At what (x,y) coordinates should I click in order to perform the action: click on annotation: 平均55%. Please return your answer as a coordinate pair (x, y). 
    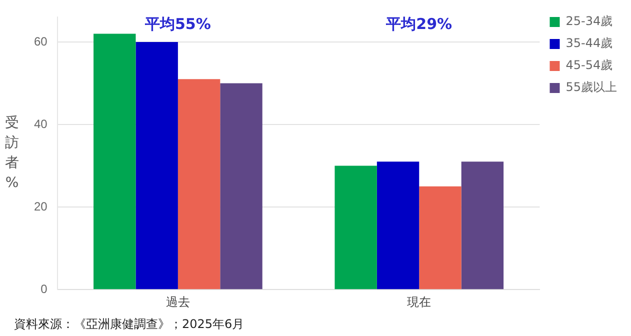
    Looking at the image, I should click on (177, 24).